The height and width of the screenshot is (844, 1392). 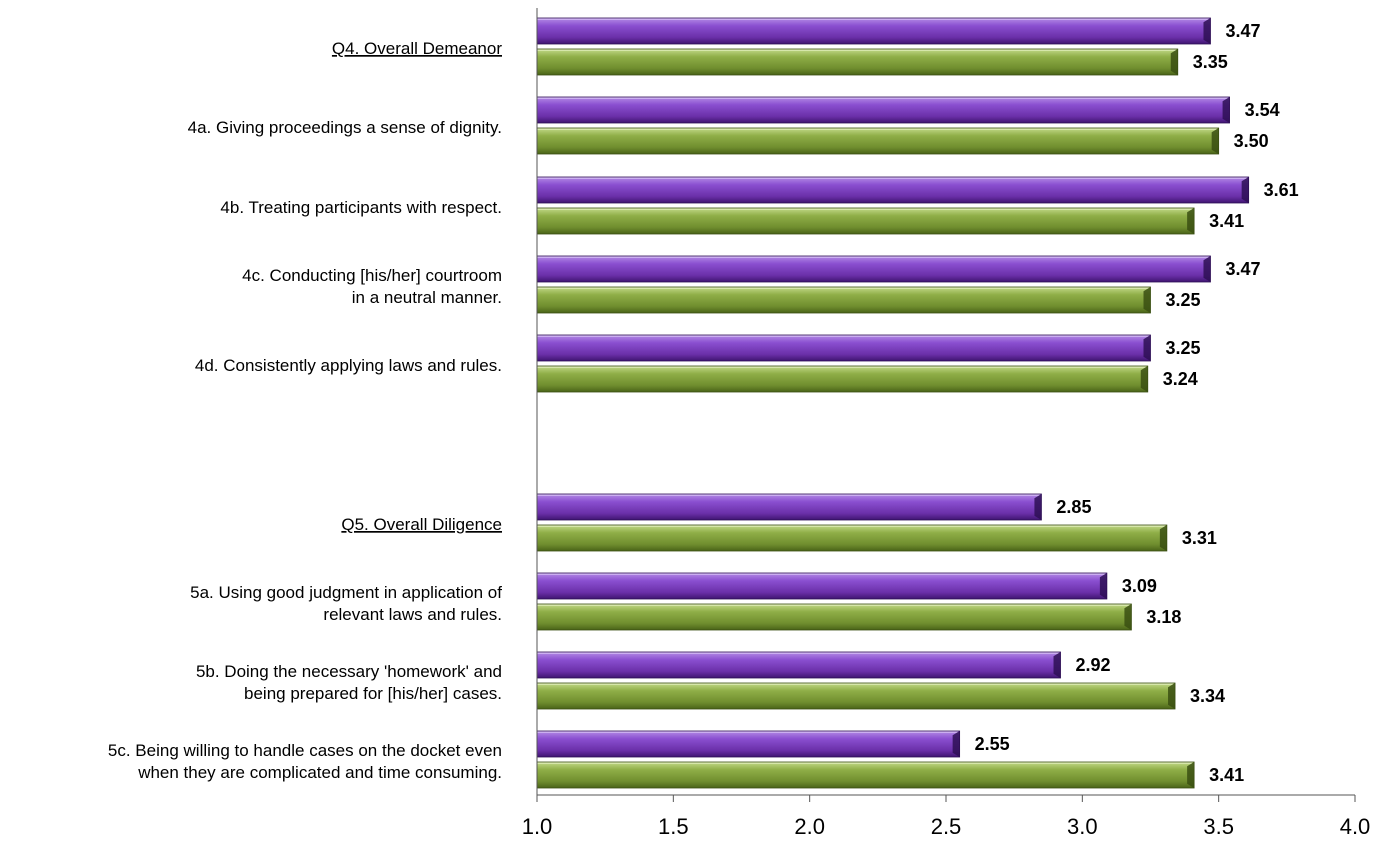 What do you see at coordinates (1073, 507) in the screenshot?
I see `data-label: 2.85` at bounding box center [1073, 507].